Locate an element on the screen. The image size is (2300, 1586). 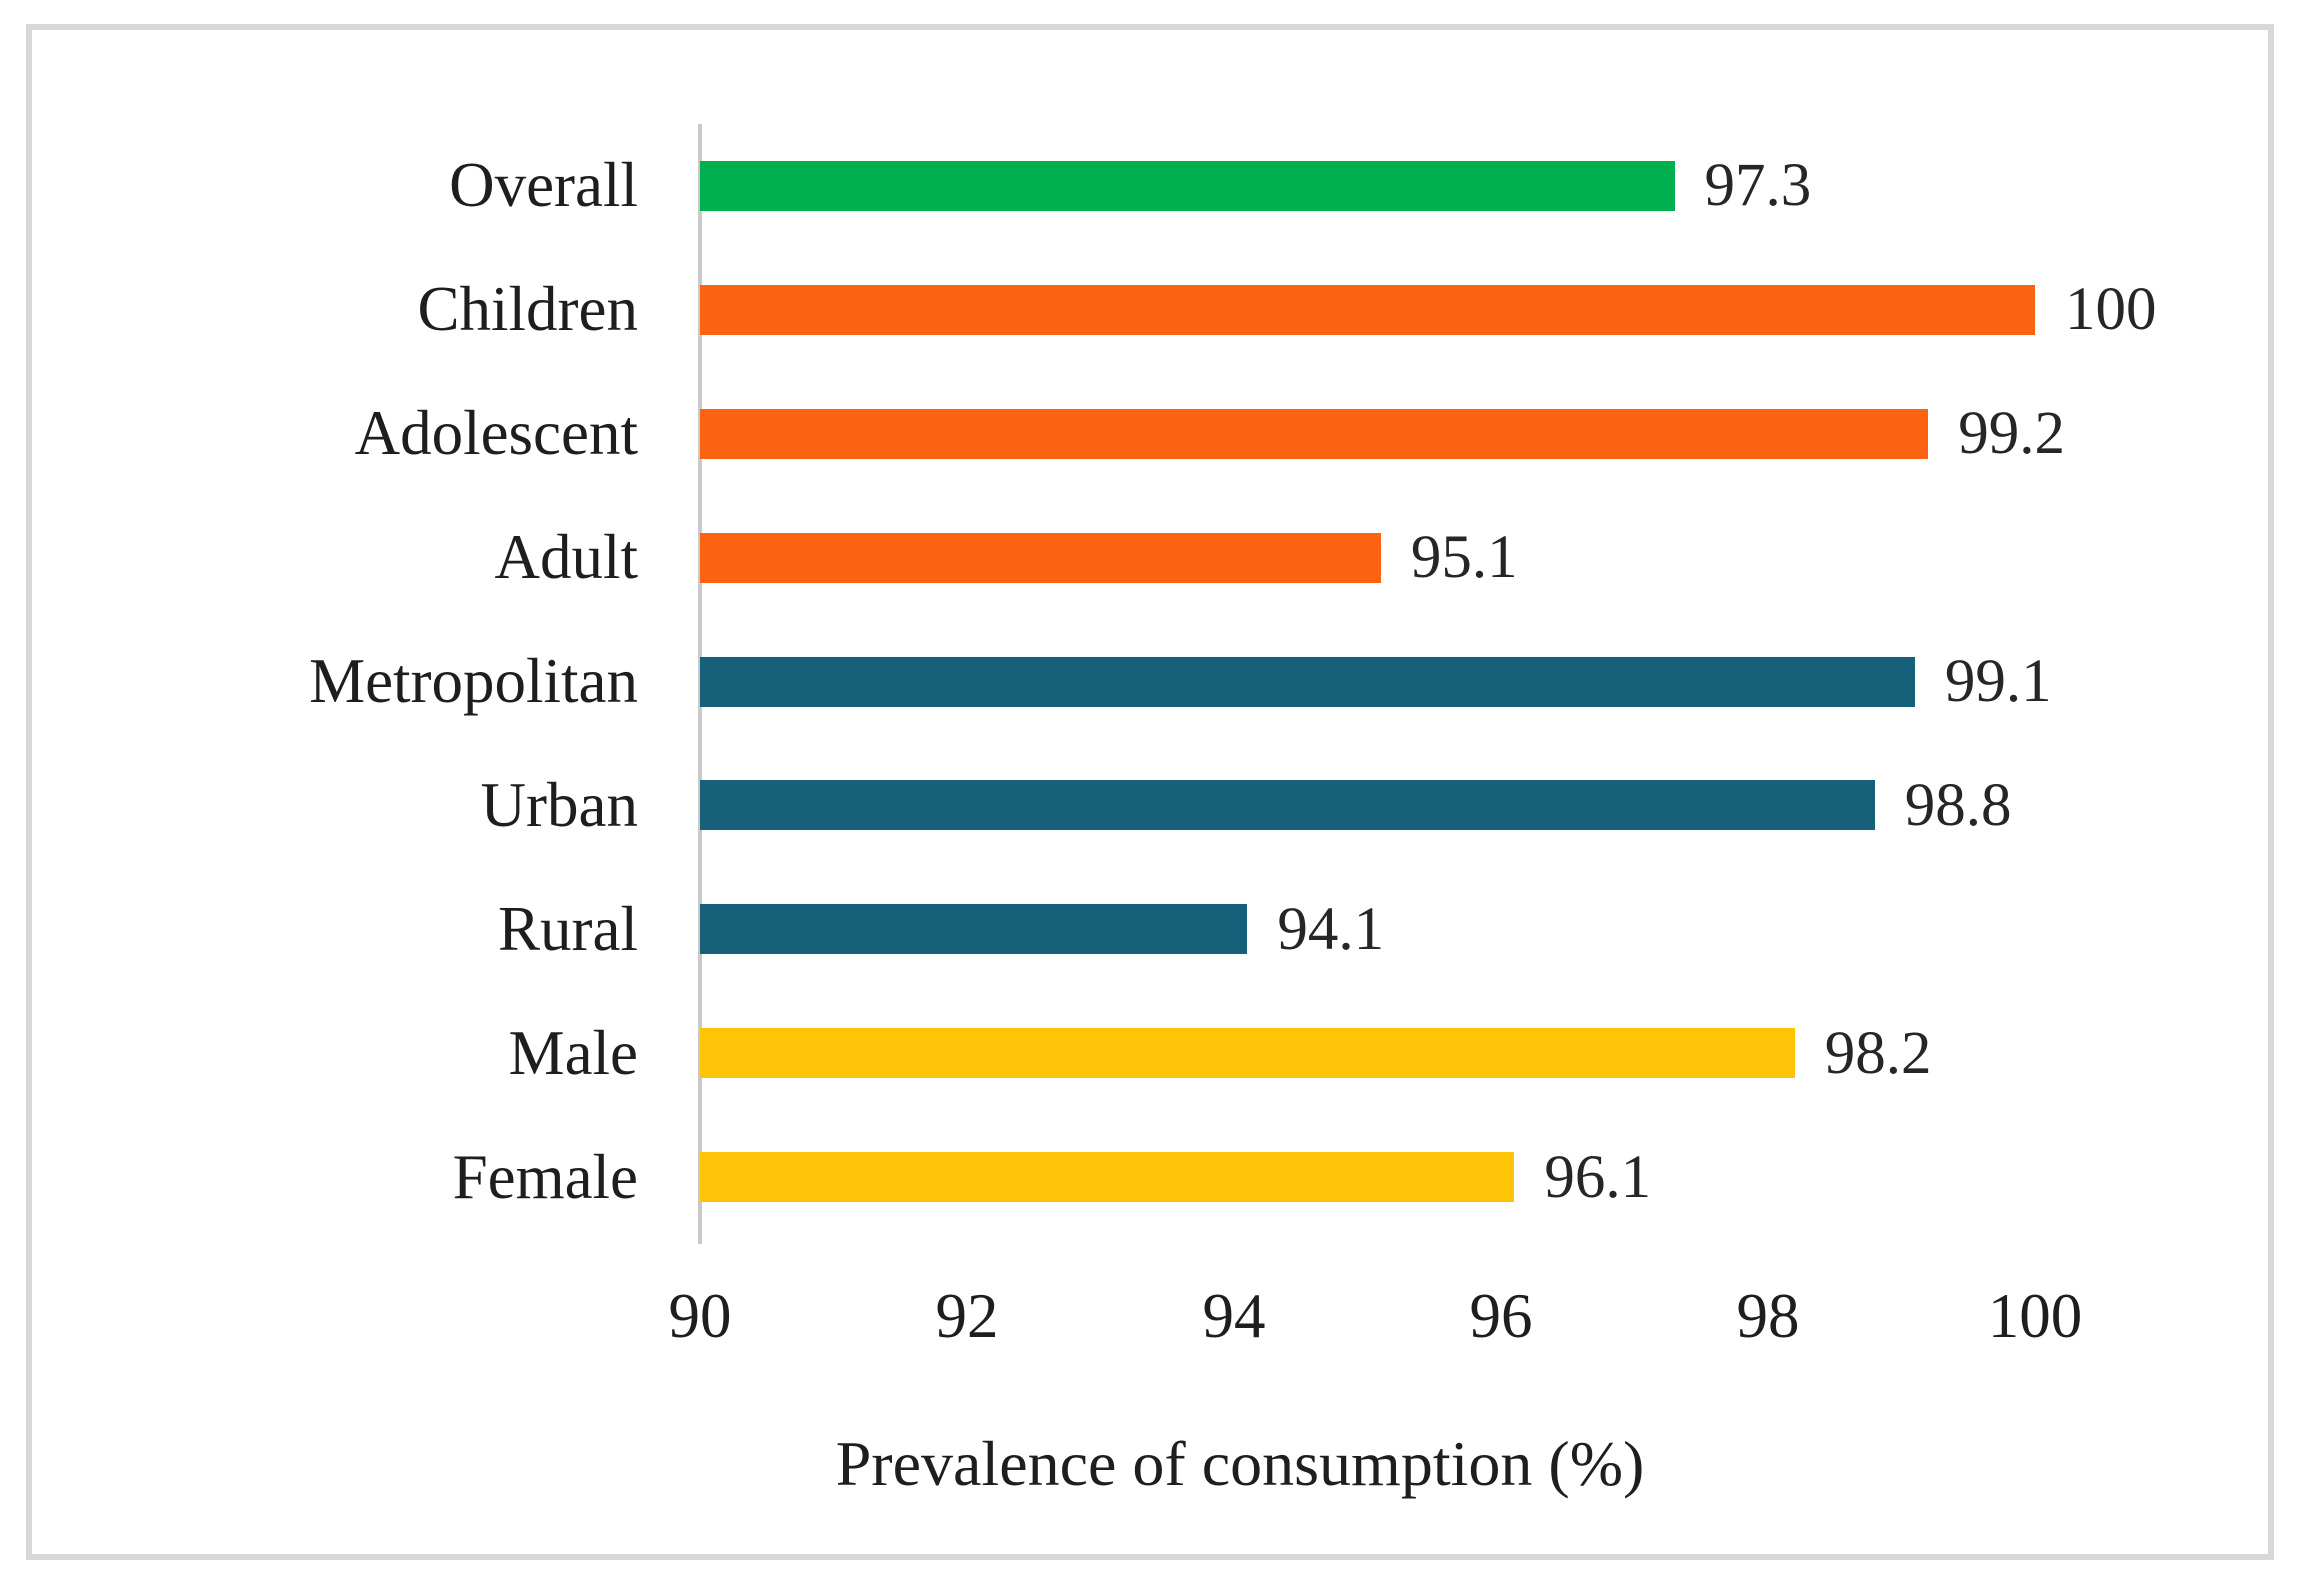
chart-row-metropolitan: Metropolitan 99.1 is located at coordinates (1150, 682).